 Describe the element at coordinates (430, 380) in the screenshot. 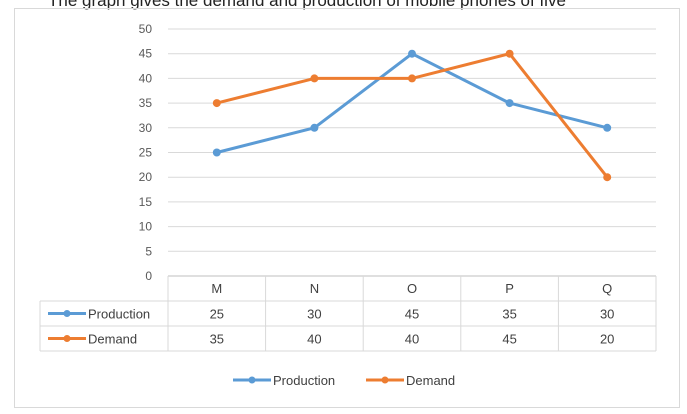

I see `legend-label: Demand` at that location.